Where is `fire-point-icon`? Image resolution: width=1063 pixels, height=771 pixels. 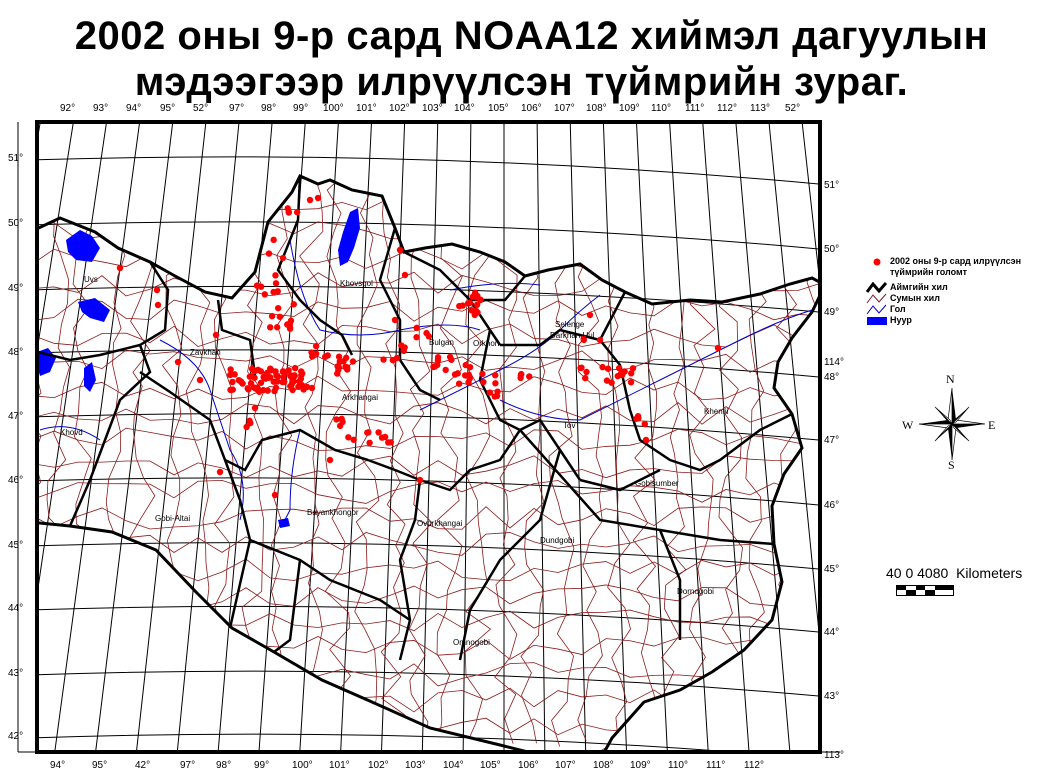
fire-point-icon is located at coordinates (877, 261).